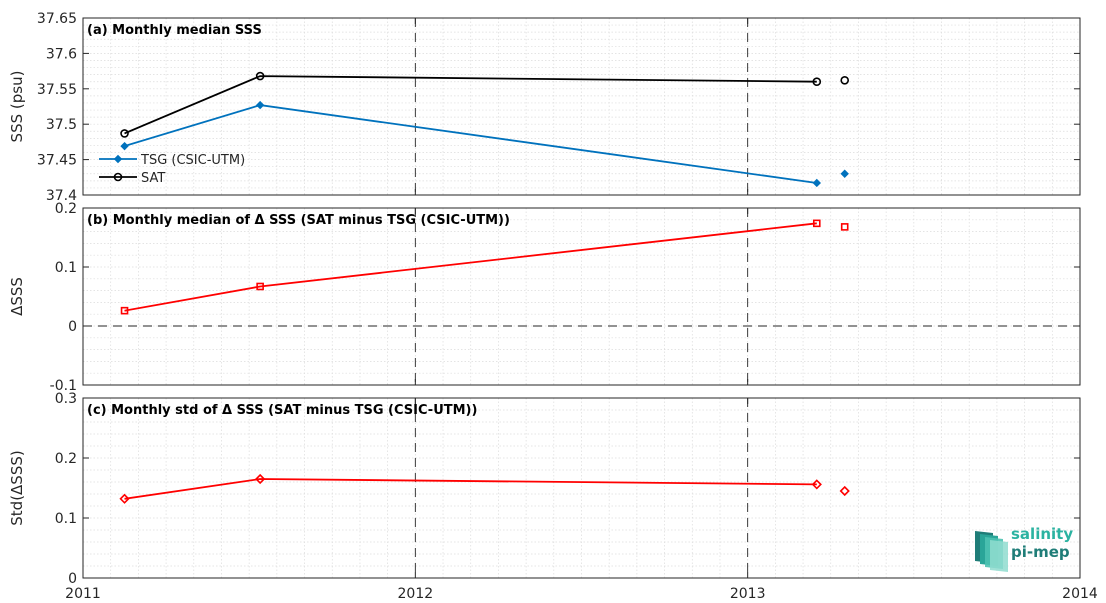 This screenshot has width=1106, height=603. Describe the element at coordinates (63, 386) in the screenshot. I see `y-tick-label: -0.1` at that location.